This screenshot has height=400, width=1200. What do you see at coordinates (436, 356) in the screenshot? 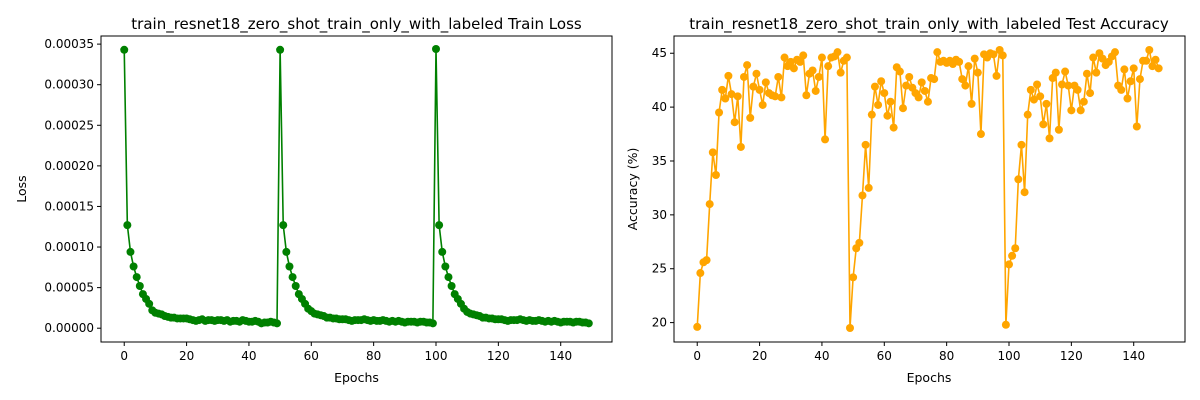
I see `train-loss-x-tick-label: 100` at bounding box center [436, 356].